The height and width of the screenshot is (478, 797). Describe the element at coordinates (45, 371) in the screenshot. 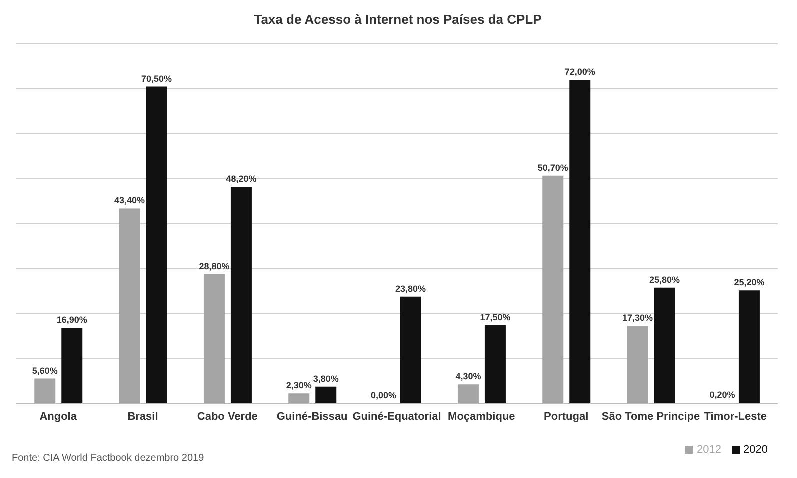

I see `data-label: 5,60%` at that location.